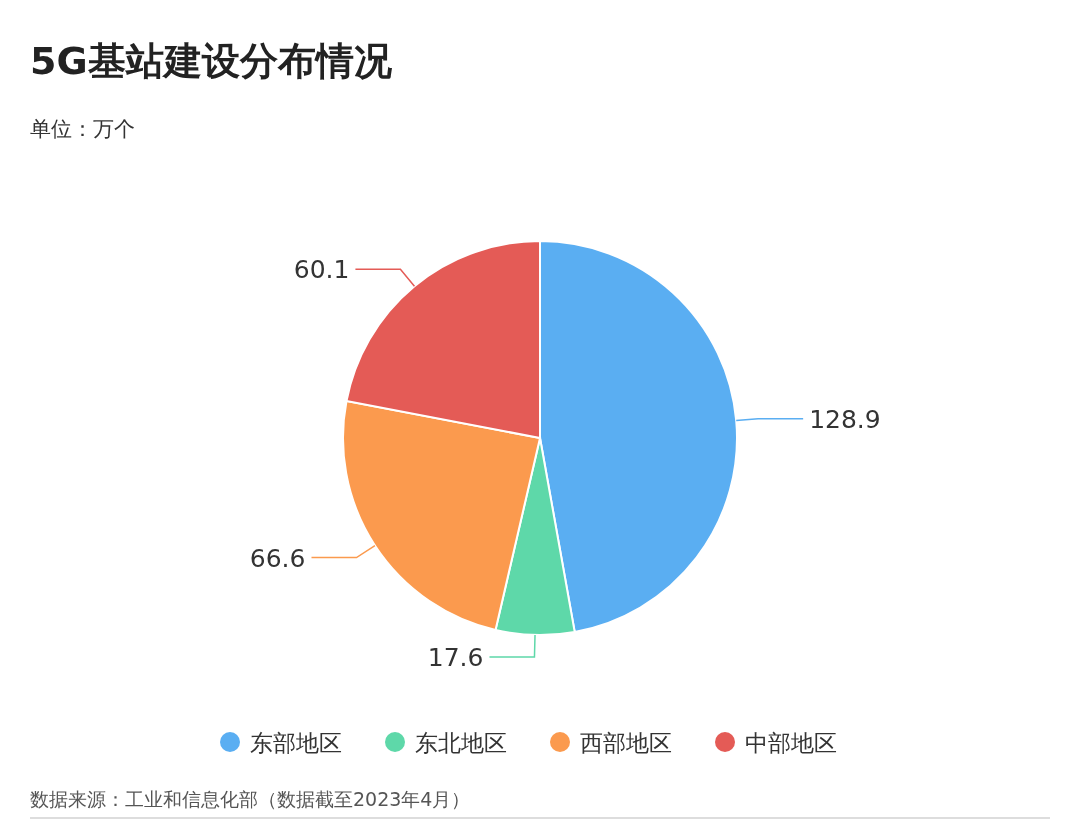 The image size is (1080, 830). What do you see at coordinates (321, 270) in the screenshot?
I see `data-label: 60.1` at bounding box center [321, 270].